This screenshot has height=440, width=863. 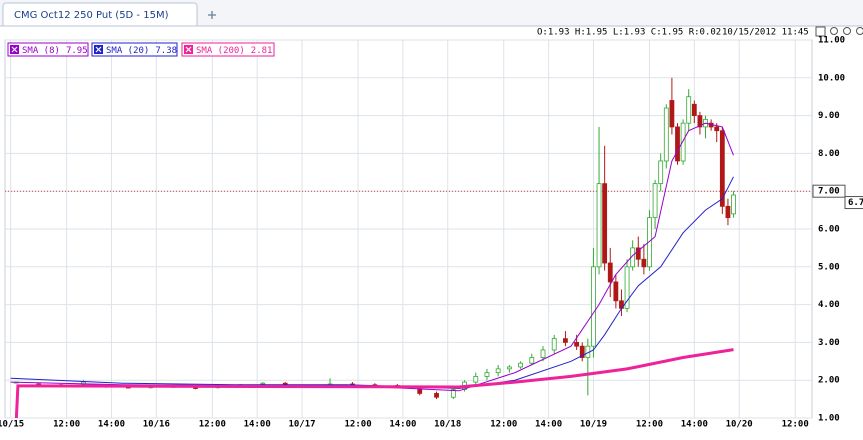 What do you see at coordinates (765, 33) in the screenshot?
I see `date: 10/15/2012 11:45` at bounding box center [765, 33].